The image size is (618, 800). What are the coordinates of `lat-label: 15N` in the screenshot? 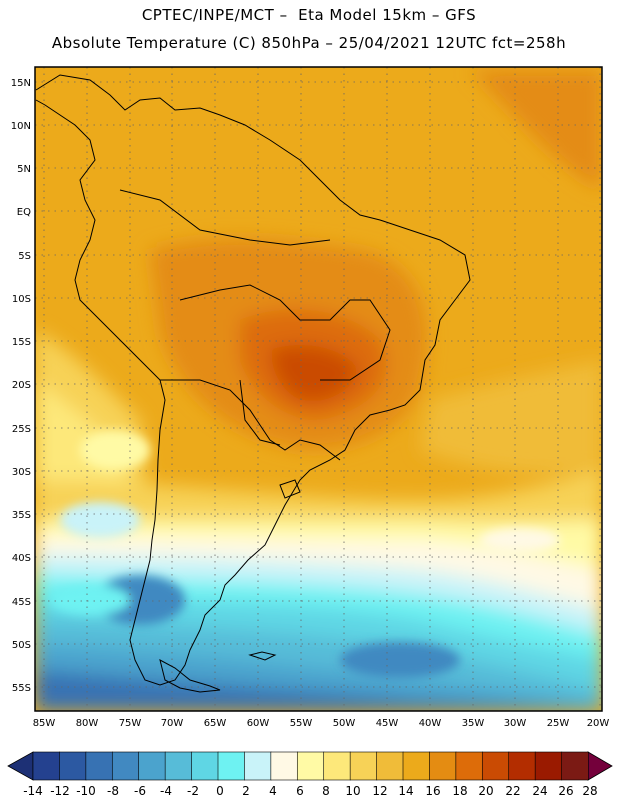 It's located at (21, 83).